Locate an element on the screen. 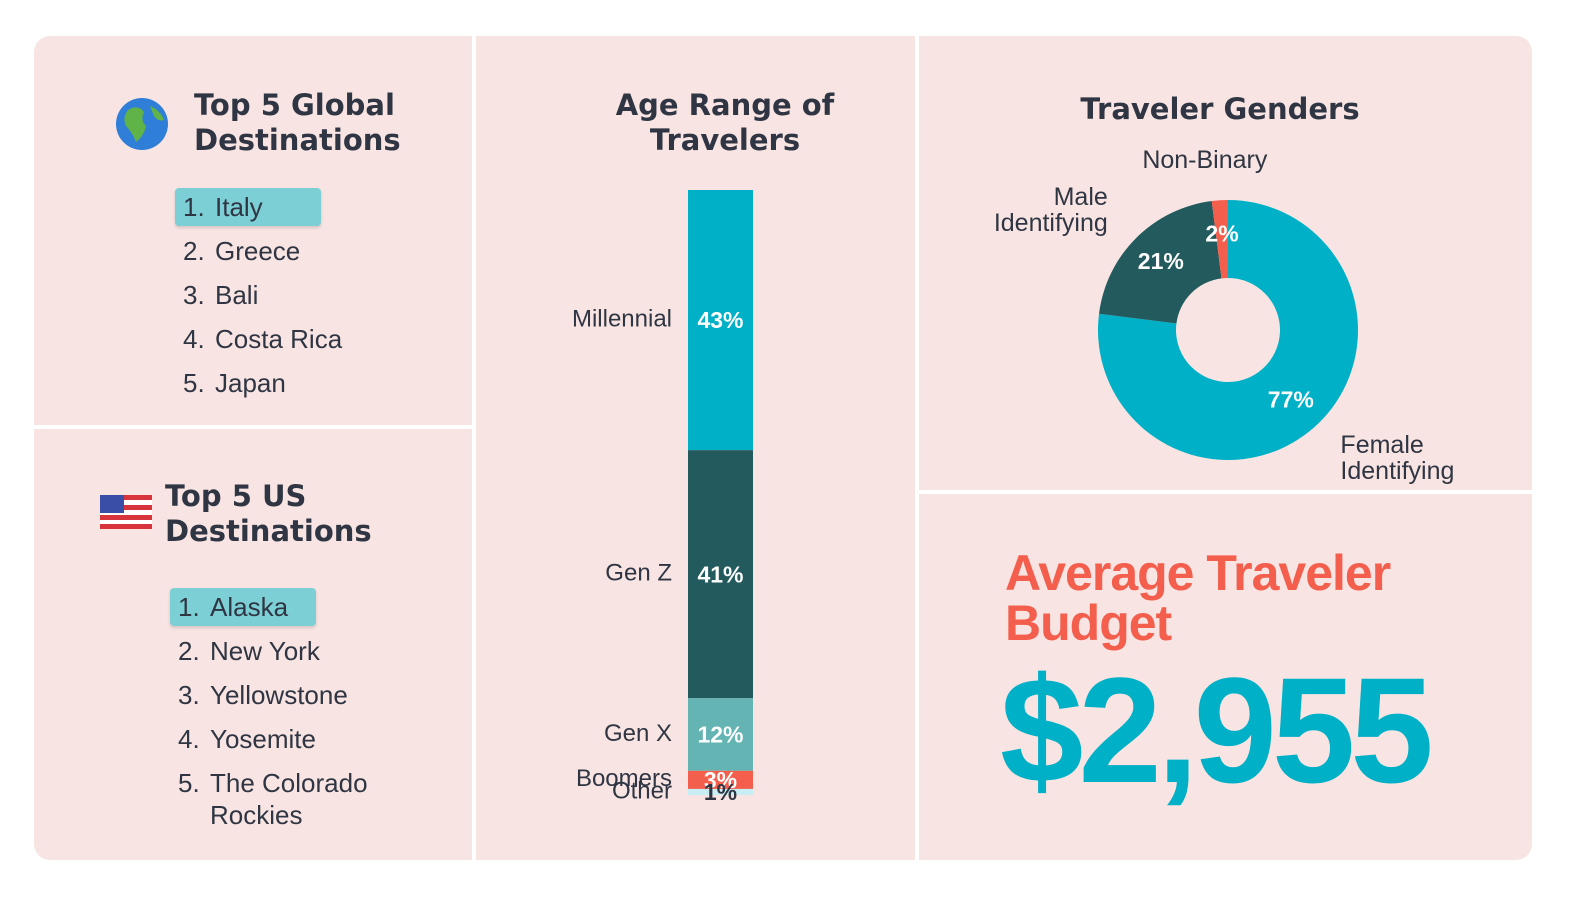  item-name: Greece is located at coordinates (258, 251).